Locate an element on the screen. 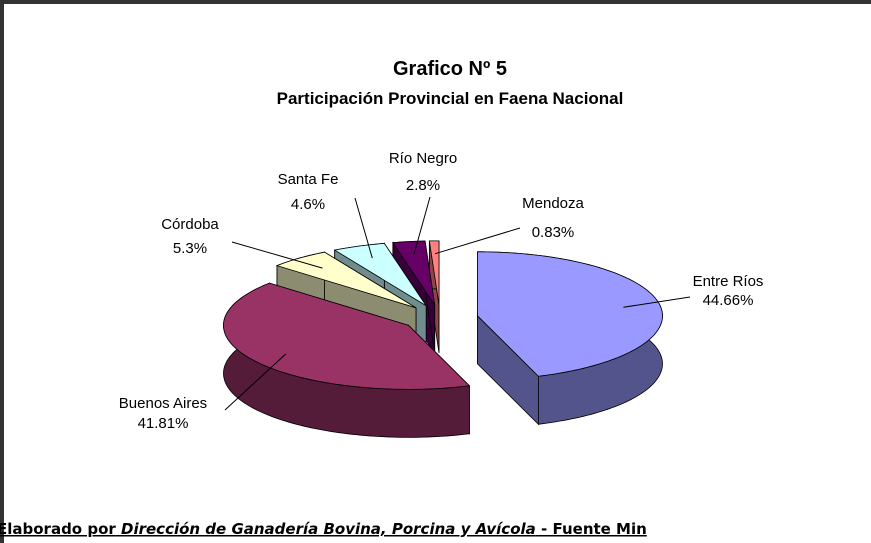  category-label: Mendoza is located at coordinates (553, 203).